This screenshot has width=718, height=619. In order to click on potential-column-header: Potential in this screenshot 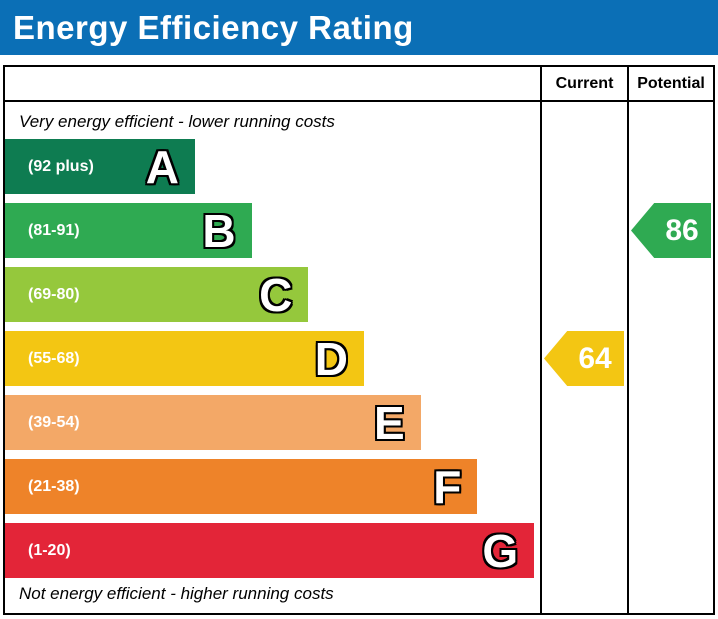, I will do `click(670, 83)`.